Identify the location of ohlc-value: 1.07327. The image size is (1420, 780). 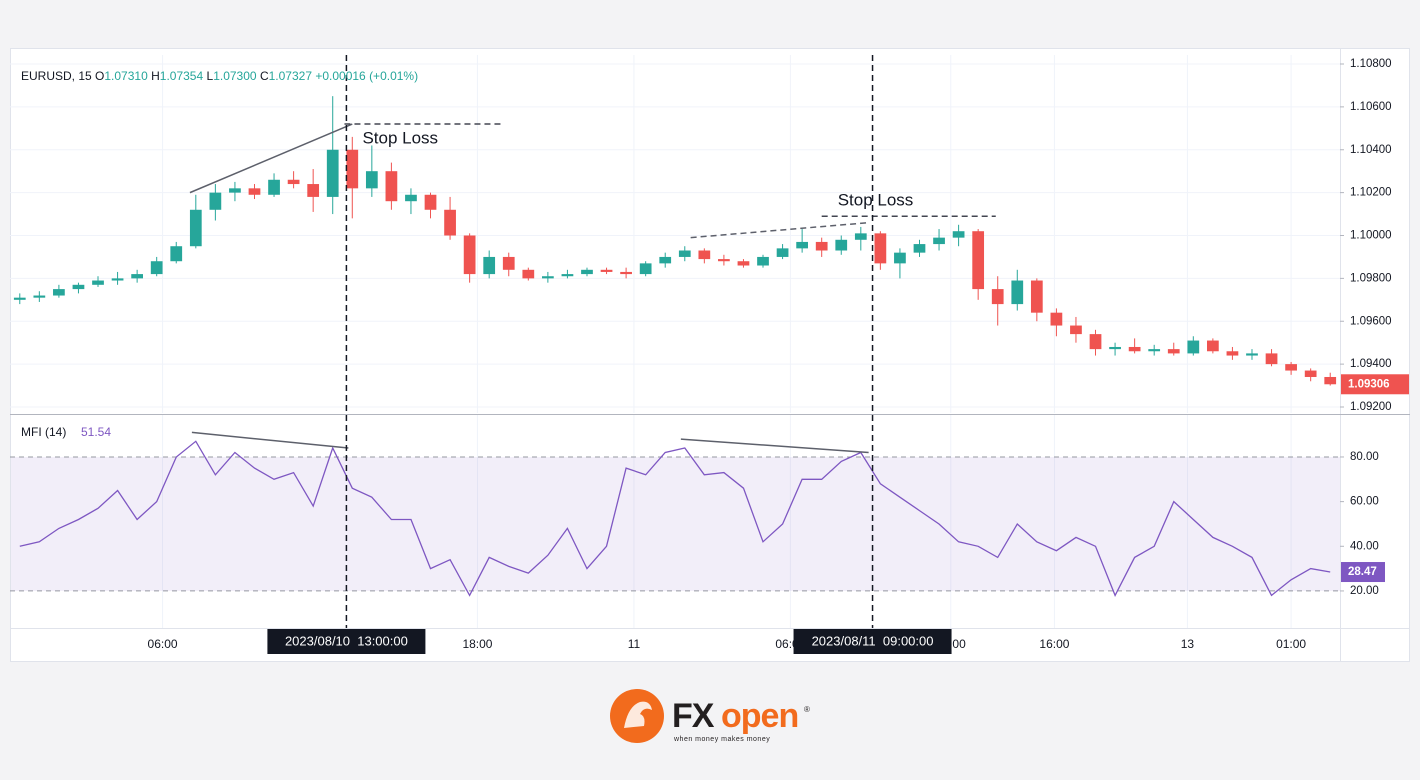
(291, 76).